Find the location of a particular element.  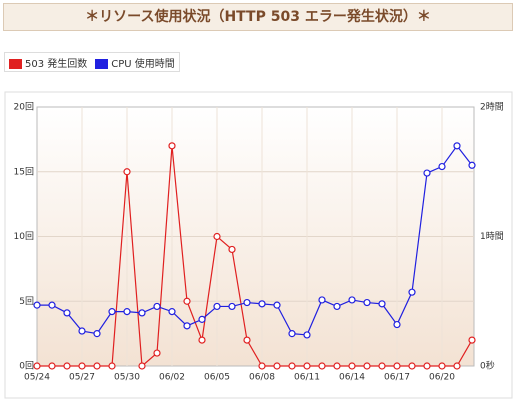

x-tick-label: 06/05 is located at coordinates (217, 378).